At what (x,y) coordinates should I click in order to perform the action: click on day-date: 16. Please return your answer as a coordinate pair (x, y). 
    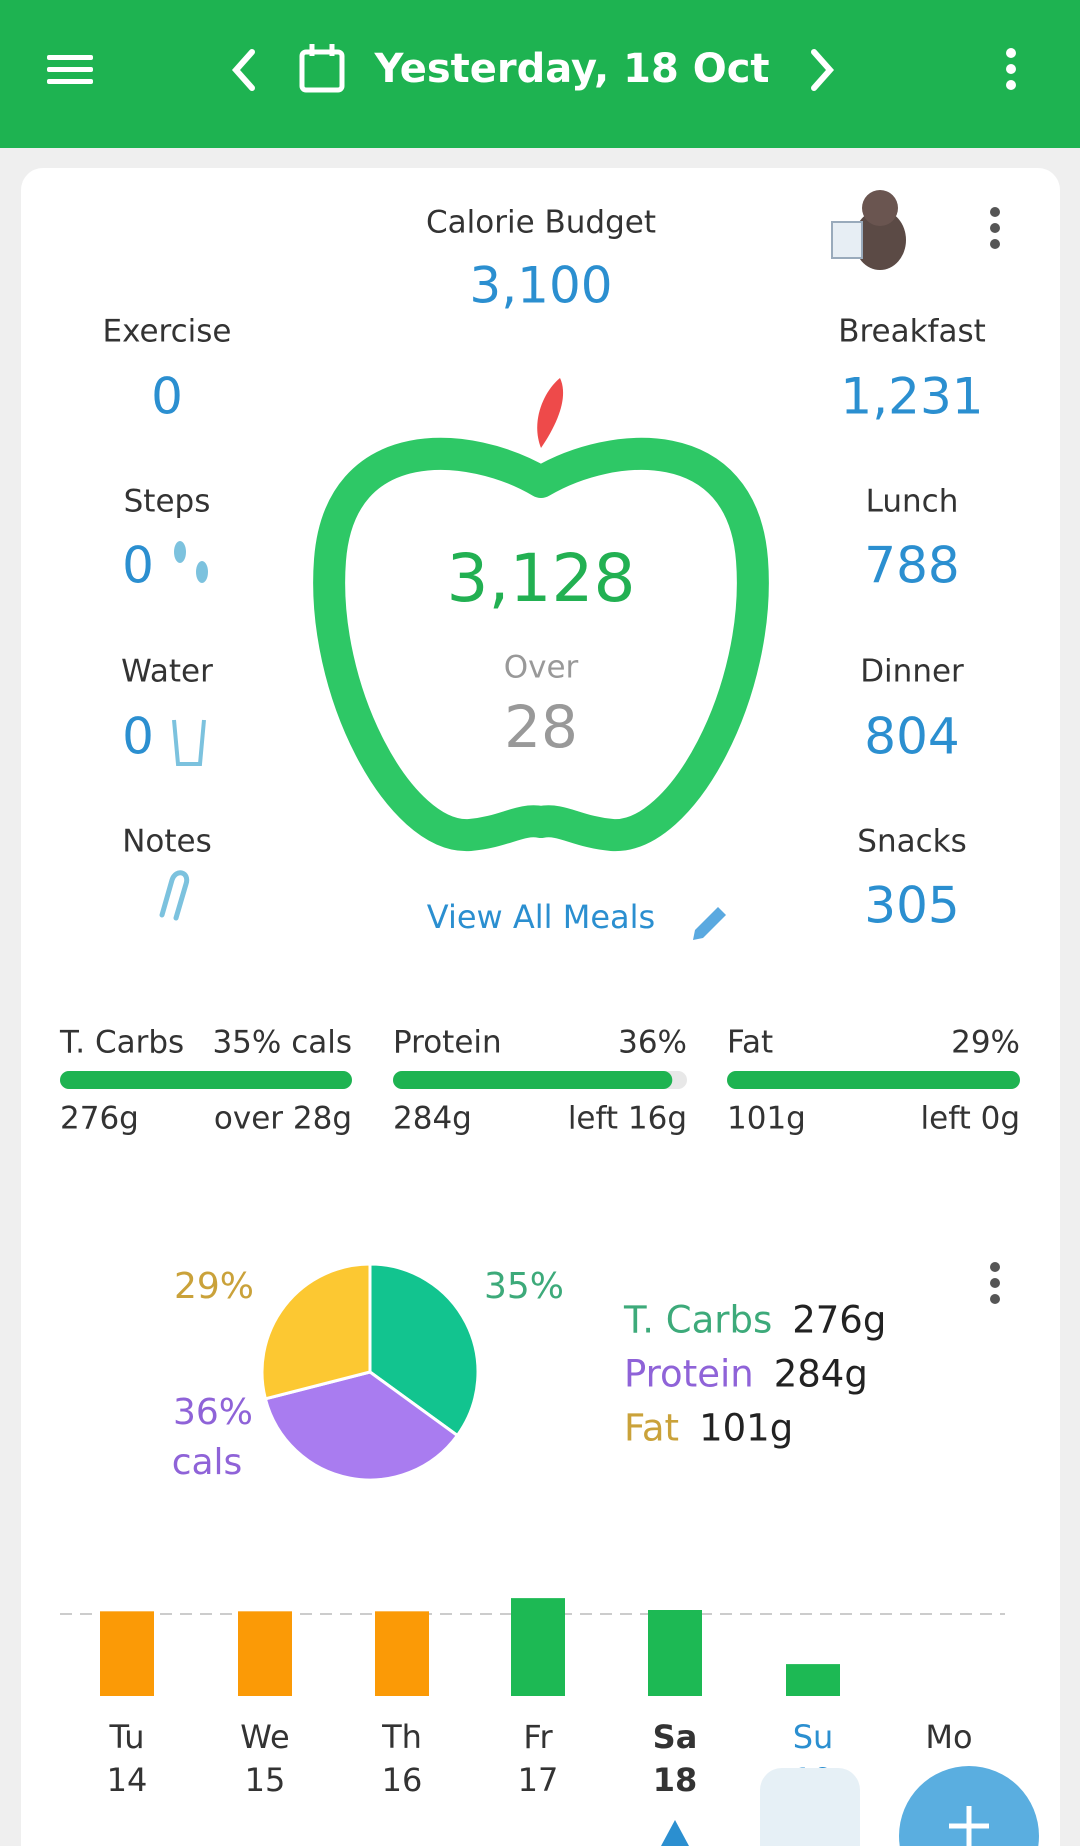
    Looking at the image, I should click on (402, 1780).